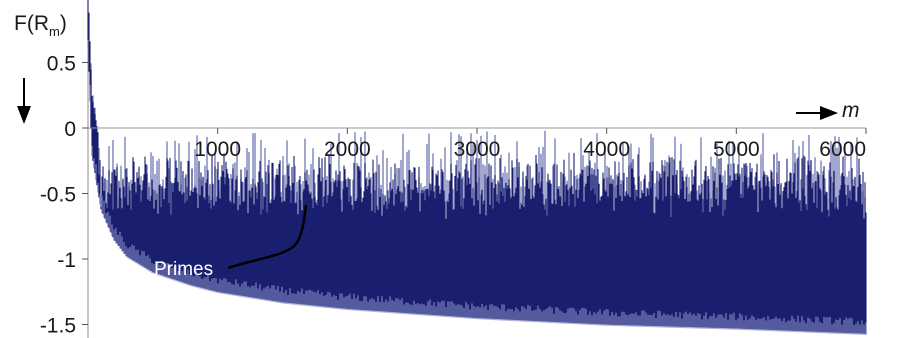 This screenshot has height=338, width=898. What do you see at coordinates (58, 326) in the screenshot?
I see `y-tick-label: -1.5` at bounding box center [58, 326].